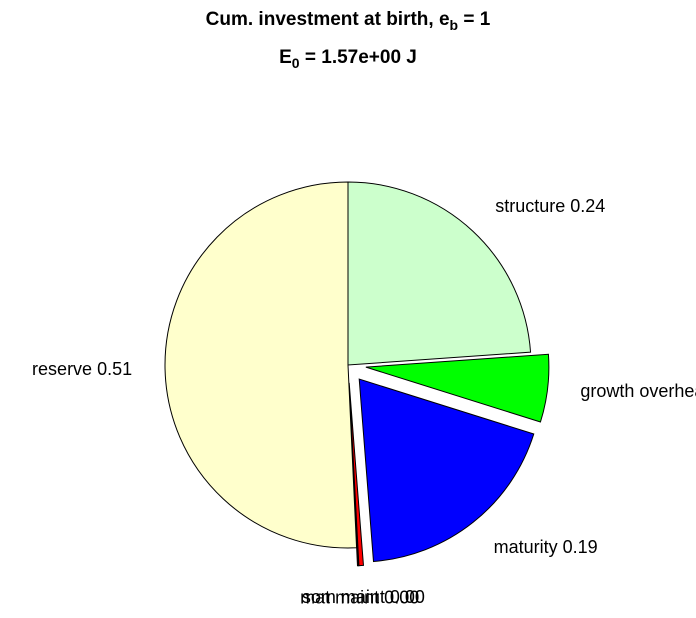 The image size is (696, 618). I want to click on slice-label: structure 0.24, so click(550, 206).